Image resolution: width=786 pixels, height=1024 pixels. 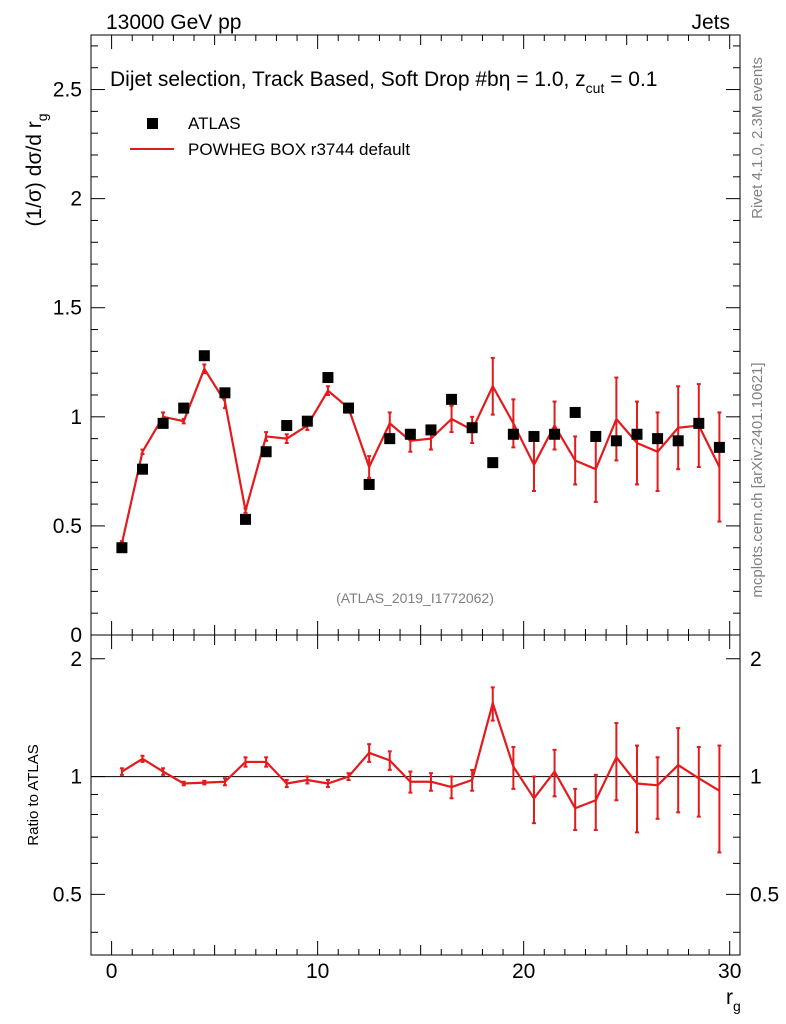 What do you see at coordinates (76, 635) in the screenshot?
I see `y-tick-label: 0` at bounding box center [76, 635].